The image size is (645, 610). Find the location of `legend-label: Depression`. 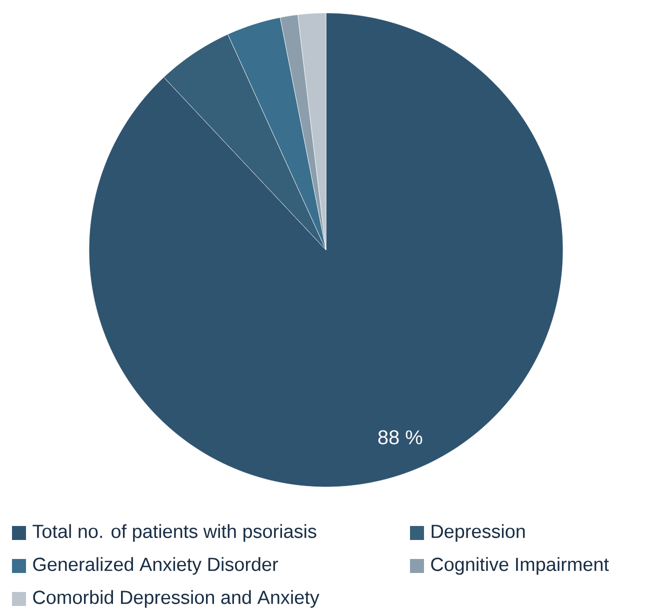

legend-label: Depression is located at coordinates (478, 533).